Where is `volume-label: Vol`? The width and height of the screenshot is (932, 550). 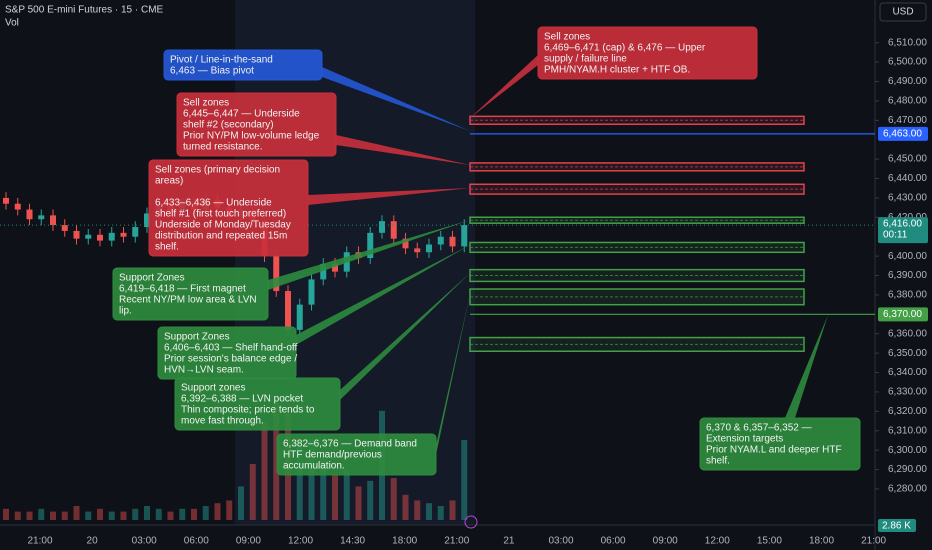 volume-label: Vol is located at coordinates (12, 23).